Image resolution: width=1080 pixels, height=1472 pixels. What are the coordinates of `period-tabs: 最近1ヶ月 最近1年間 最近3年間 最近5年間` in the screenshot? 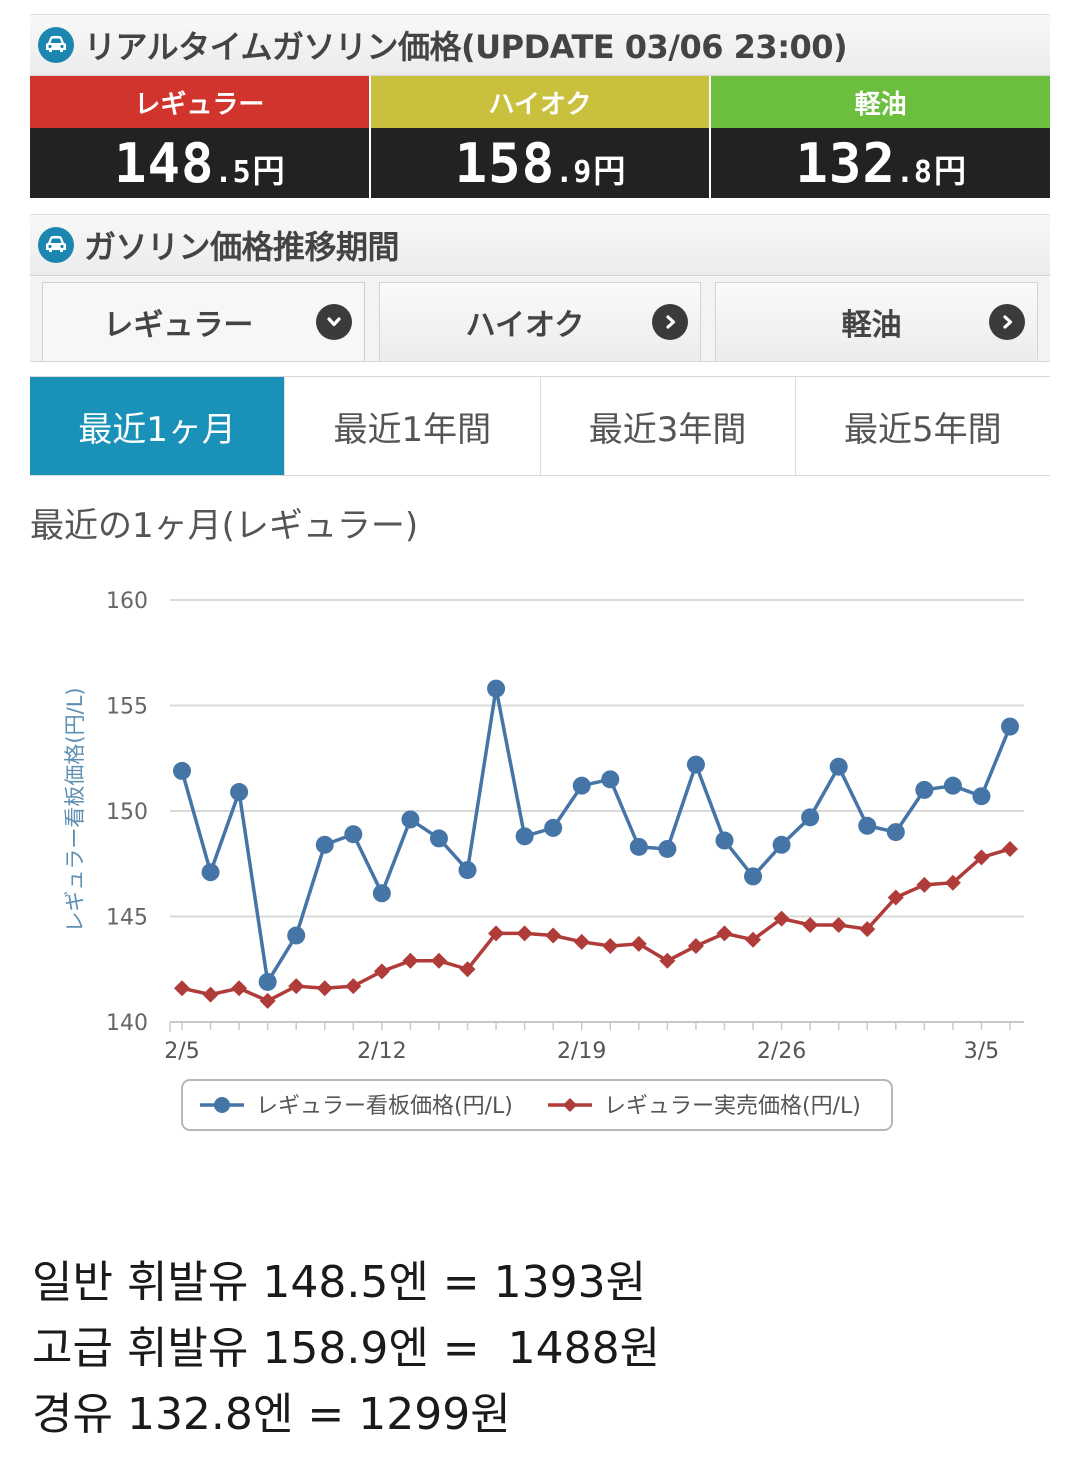 It's located at (540, 426).